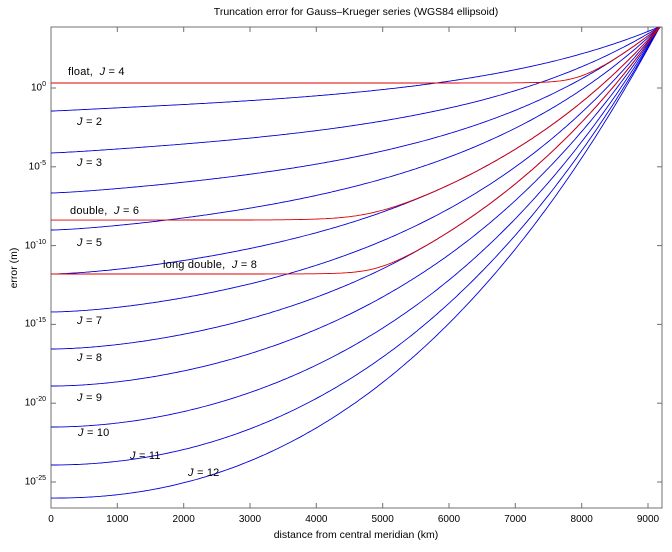  I want to click on x-tick-label: 8000, so click(581, 519).